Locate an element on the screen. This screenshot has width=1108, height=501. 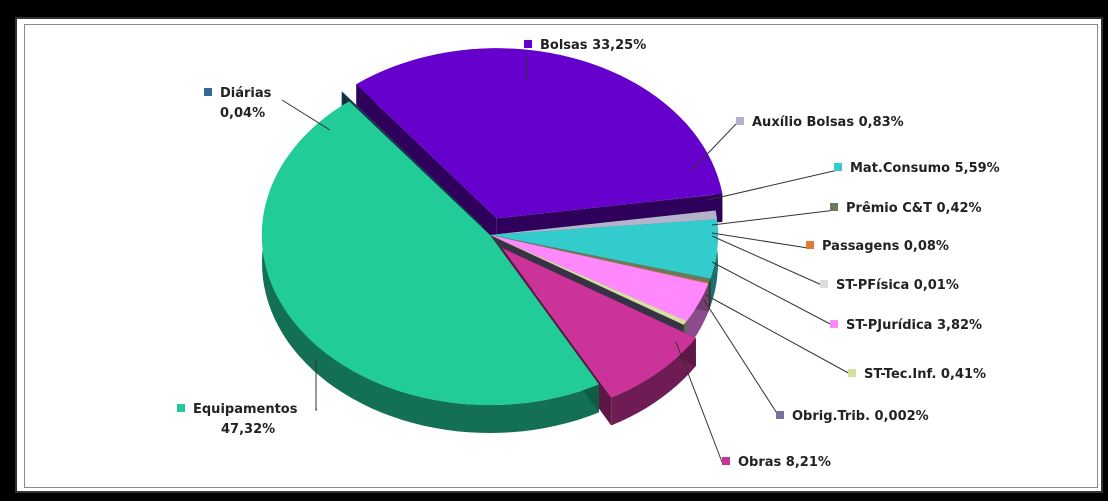
slice-st-pf-sica is located at coordinates (599, 259).